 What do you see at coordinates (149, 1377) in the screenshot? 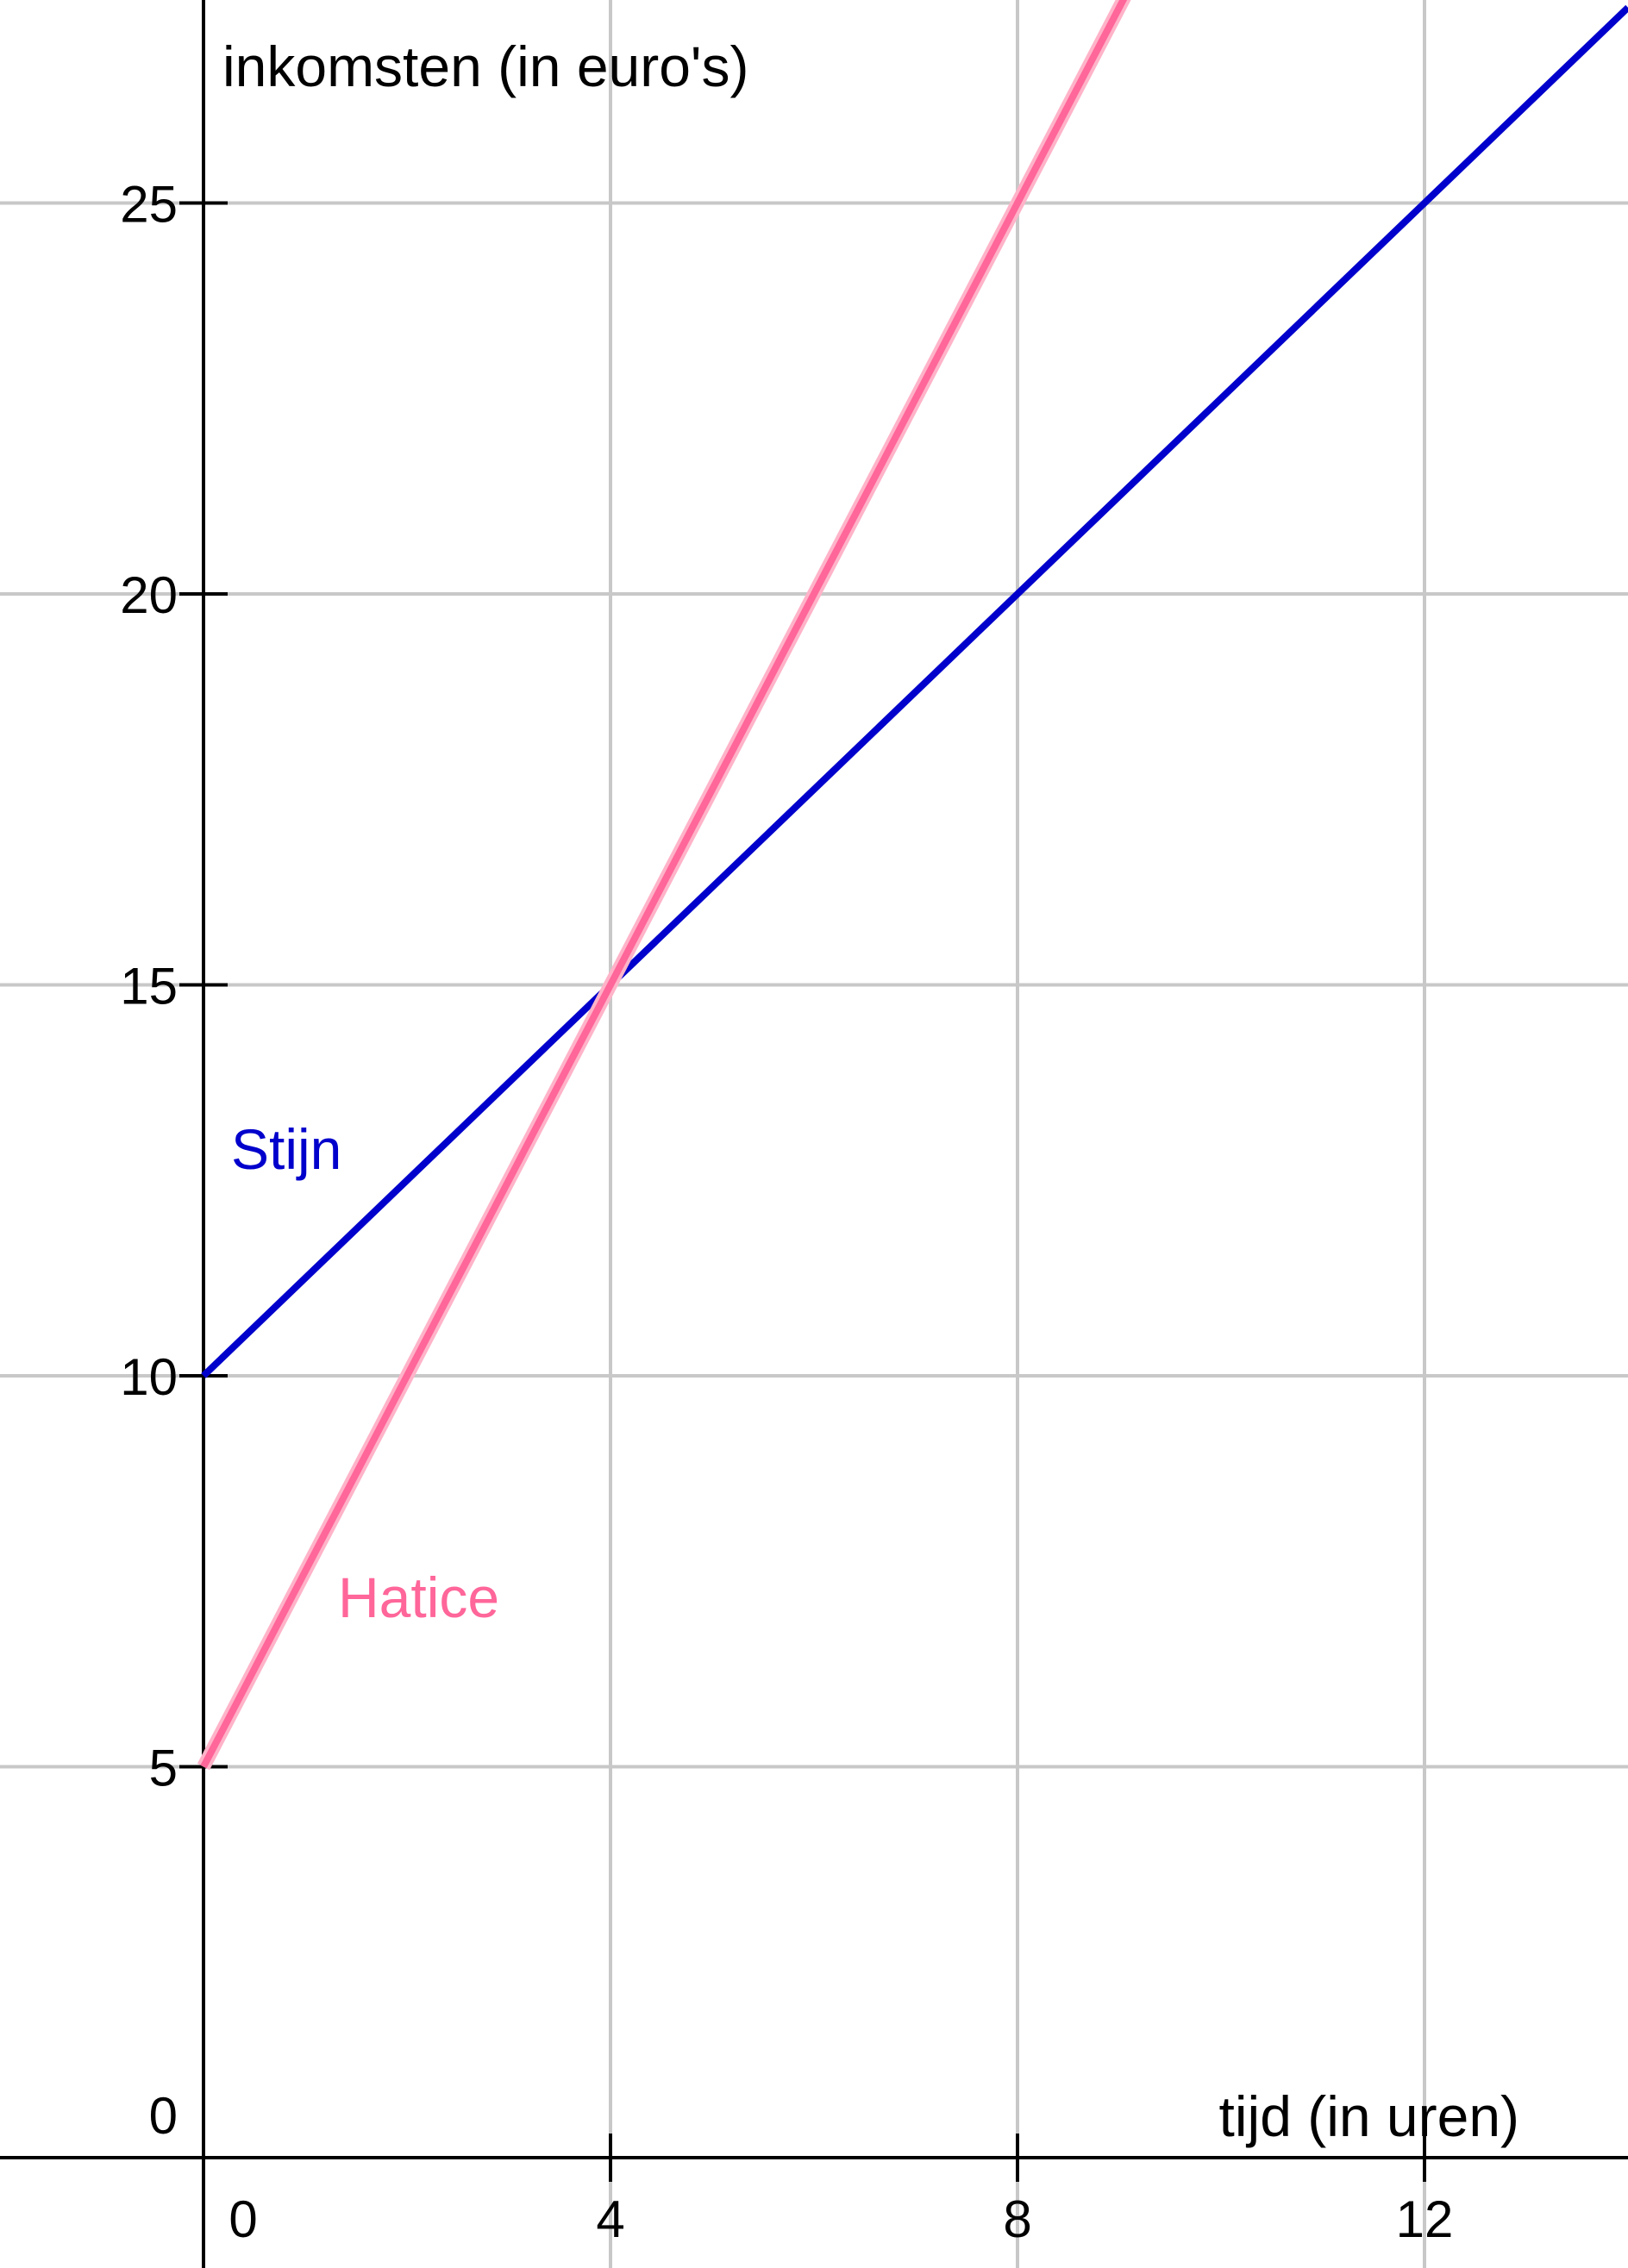
I see `y-tick-label-10: 10` at bounding box center [149, 1377].